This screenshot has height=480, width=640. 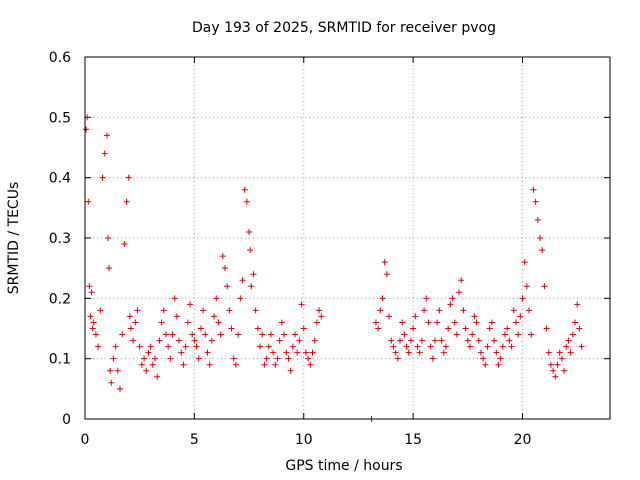 What do you see at coordinates (60, 58) in the screenshot?
I see `y-tick-label: 0.6` at bounding box center [60, 58].